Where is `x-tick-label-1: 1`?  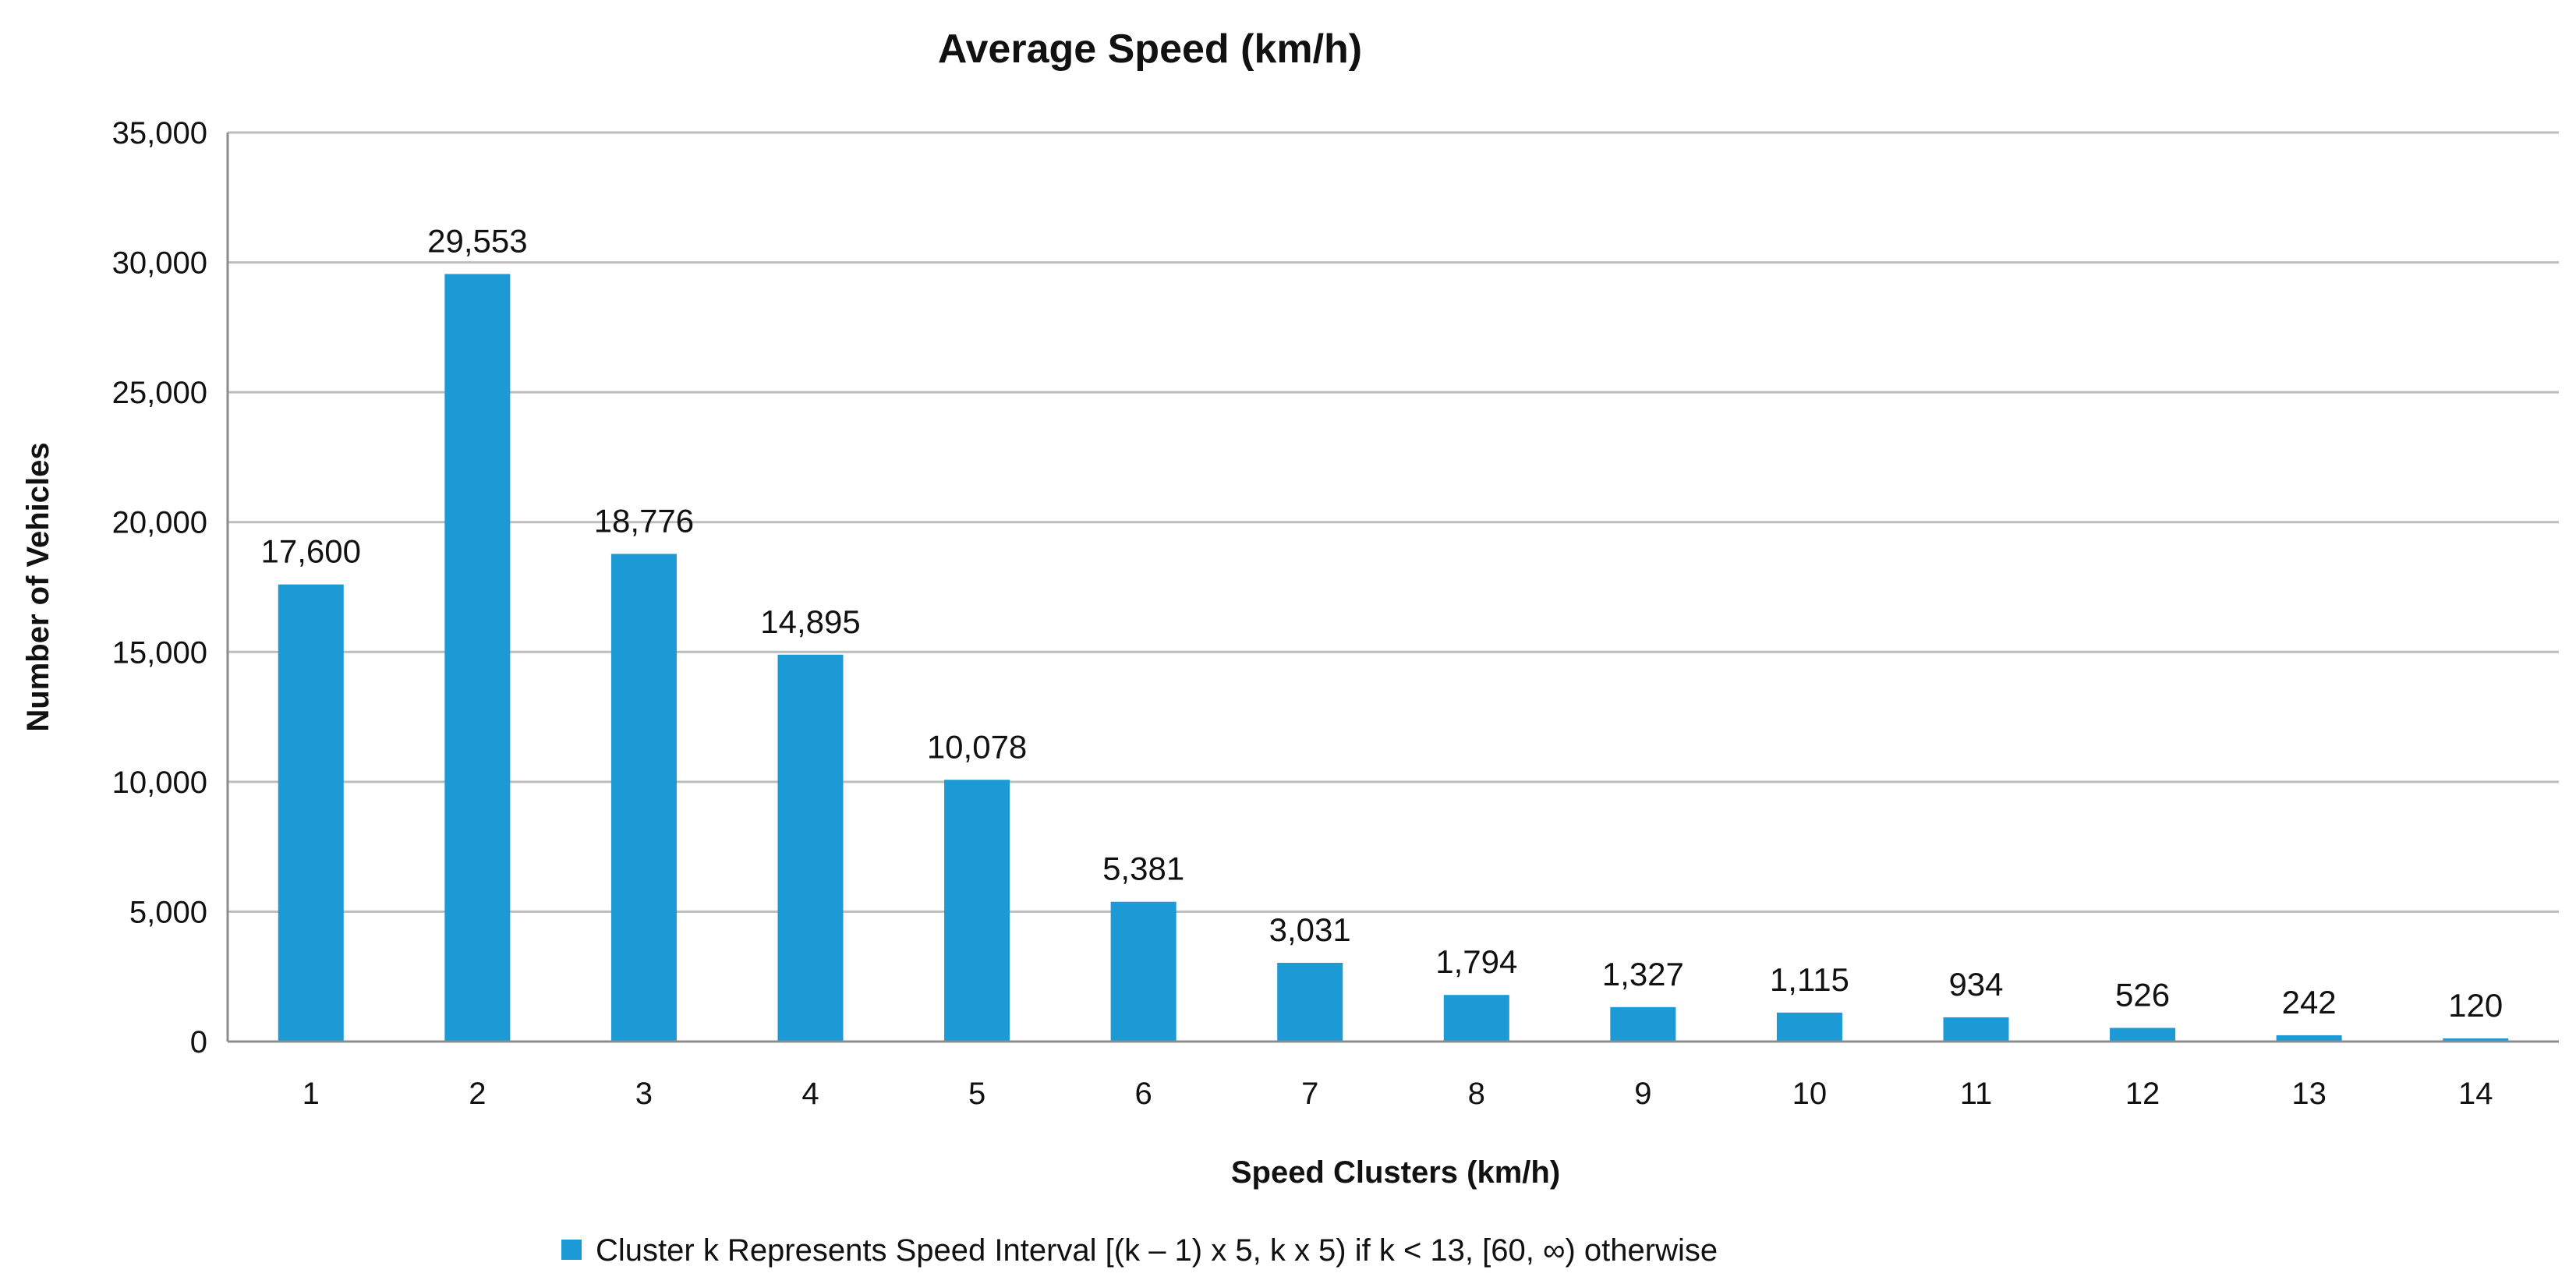
x-tick-label-1: 1 is located at coordinates (311, 1094).